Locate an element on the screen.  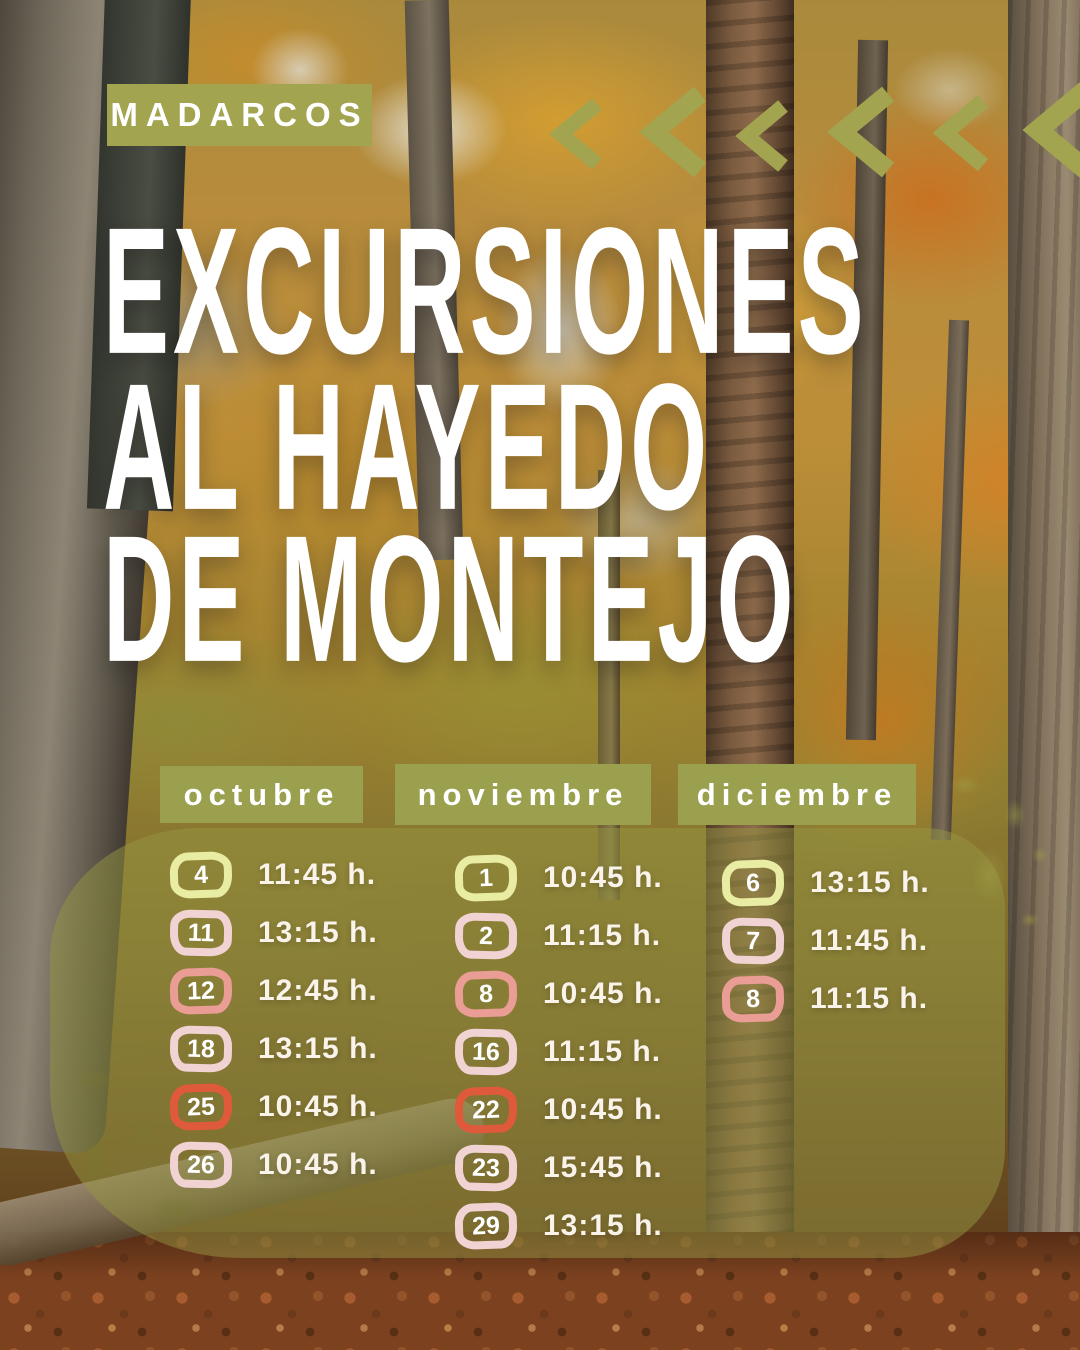
leaf-litter-ground is located at coordinates (540, 1291).